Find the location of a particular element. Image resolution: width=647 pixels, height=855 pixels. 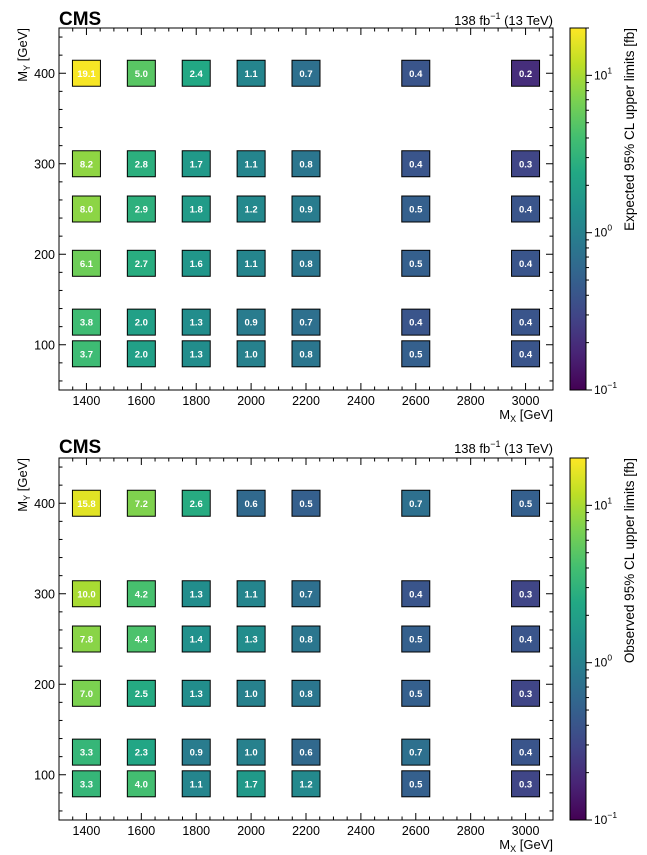

heatmap-cell: 2.4 is located at coordinates (196, 73).